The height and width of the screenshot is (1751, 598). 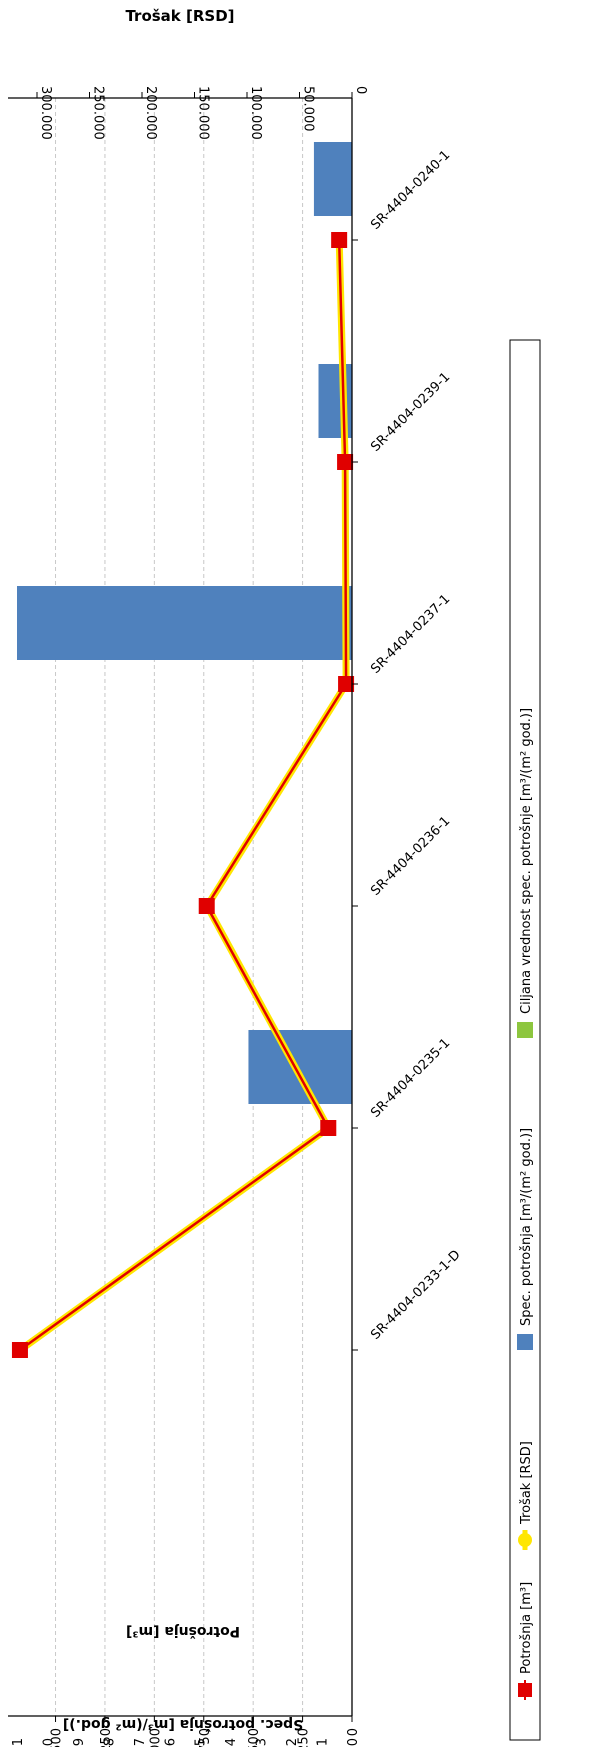 I want to click on category-label: SR-4404-0235-1, so click(x=410, y=1078).